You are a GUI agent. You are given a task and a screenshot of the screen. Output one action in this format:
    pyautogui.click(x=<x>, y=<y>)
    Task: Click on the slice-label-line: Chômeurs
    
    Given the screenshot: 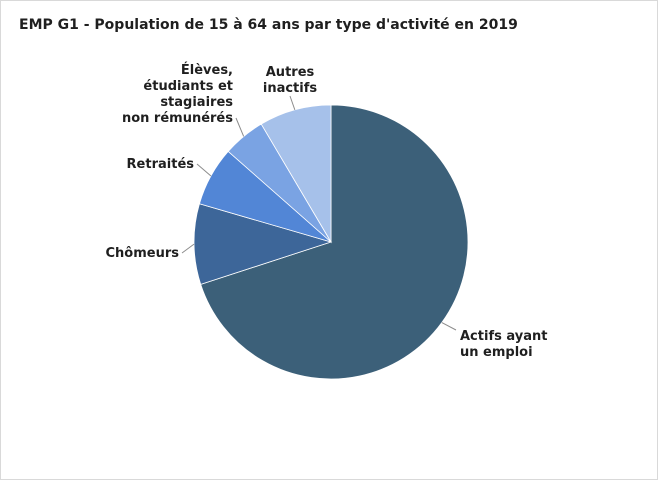 What is the action you would take?
    pyautogui.click(x=143, y=253)
    